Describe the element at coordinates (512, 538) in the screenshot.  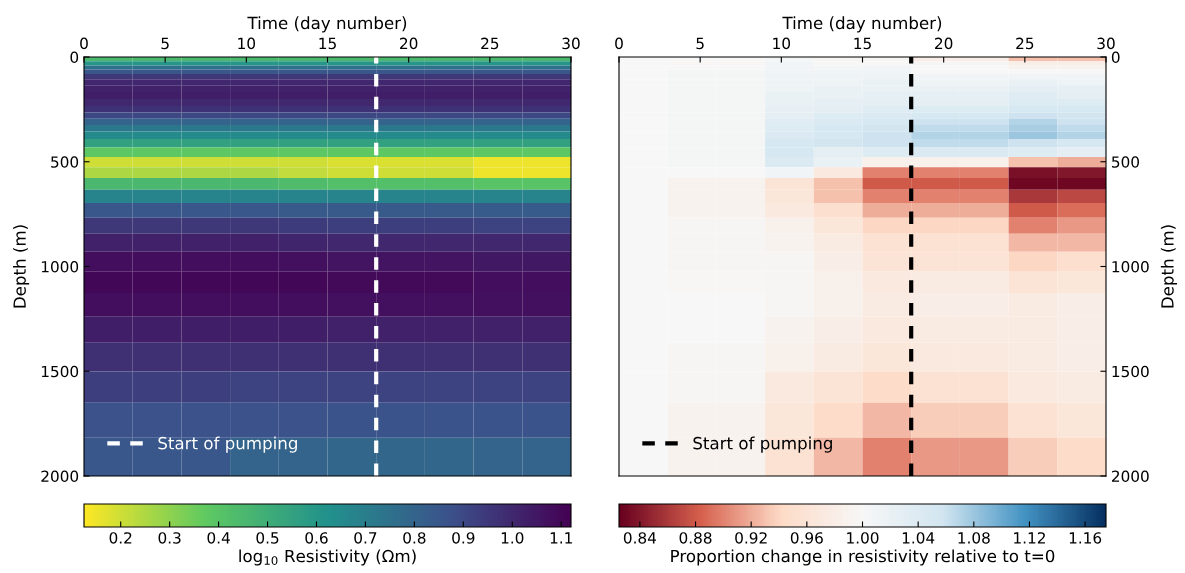
I see `color-bar-label: 1.0` at that location.